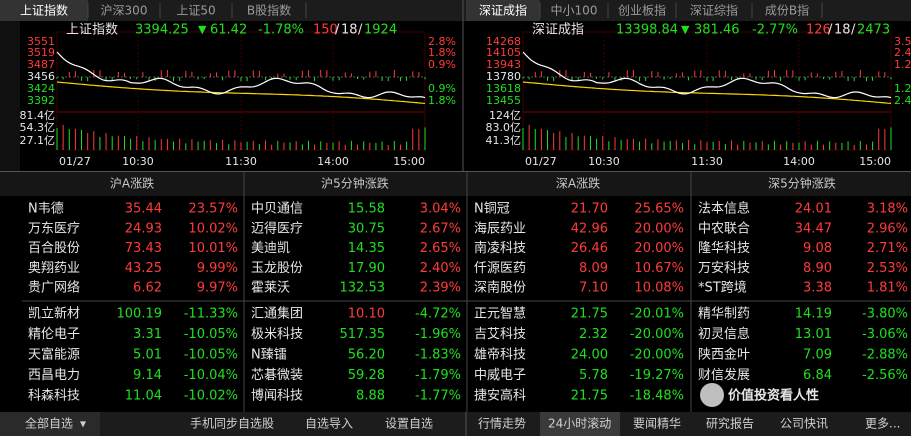  What do you see at coordinates (366, 268) in the screenshot?
I see `stock-price: 17.90` at bounding box center [366, 268].